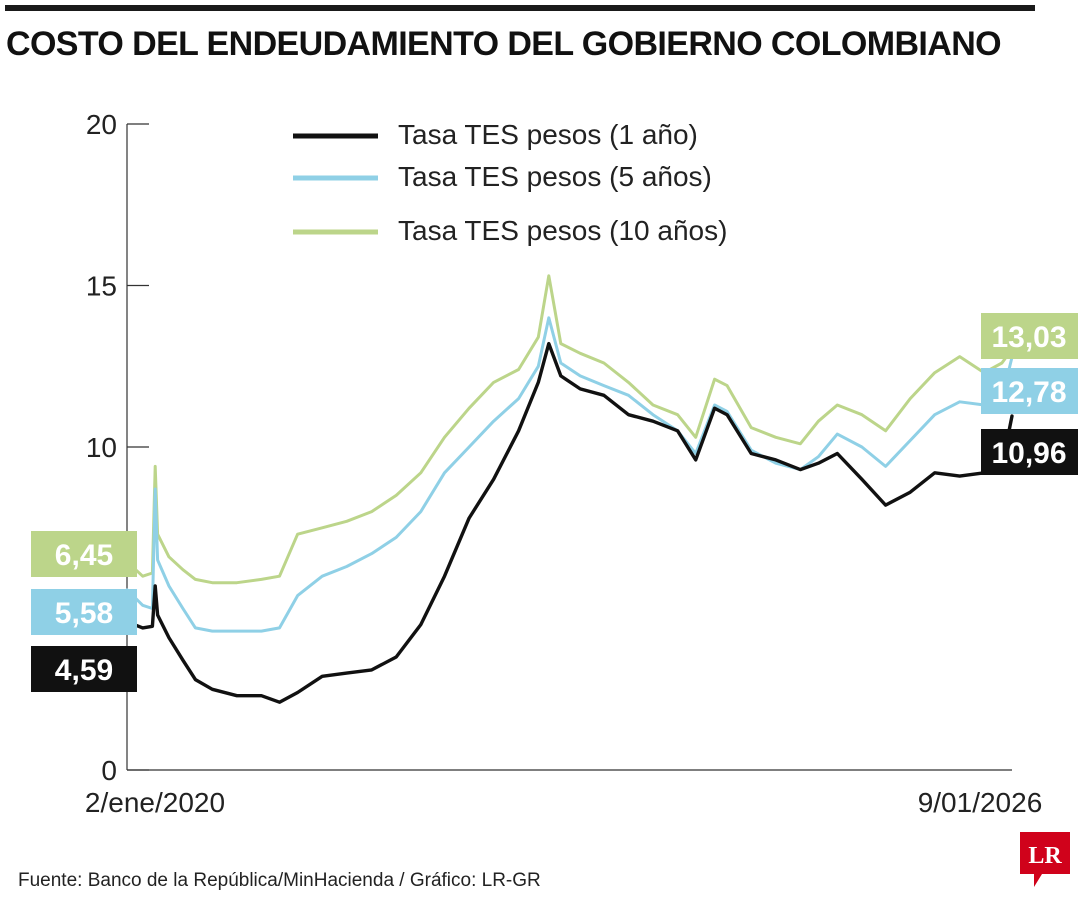  I want to click on x-tick-label: 9/01/2026, so click(980, 802).